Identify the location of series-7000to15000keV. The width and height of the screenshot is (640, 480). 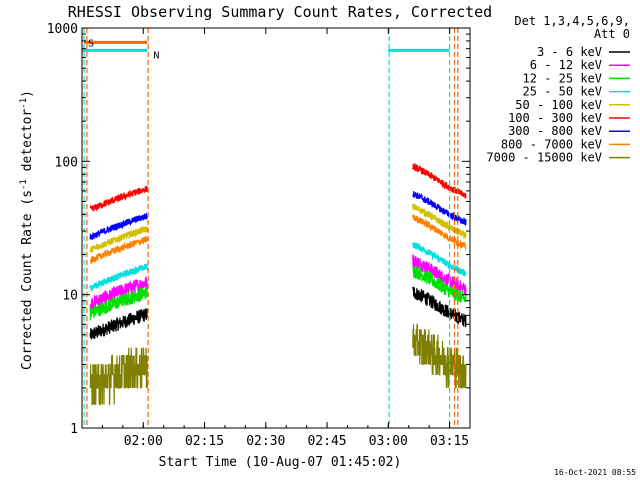
(278, 364).